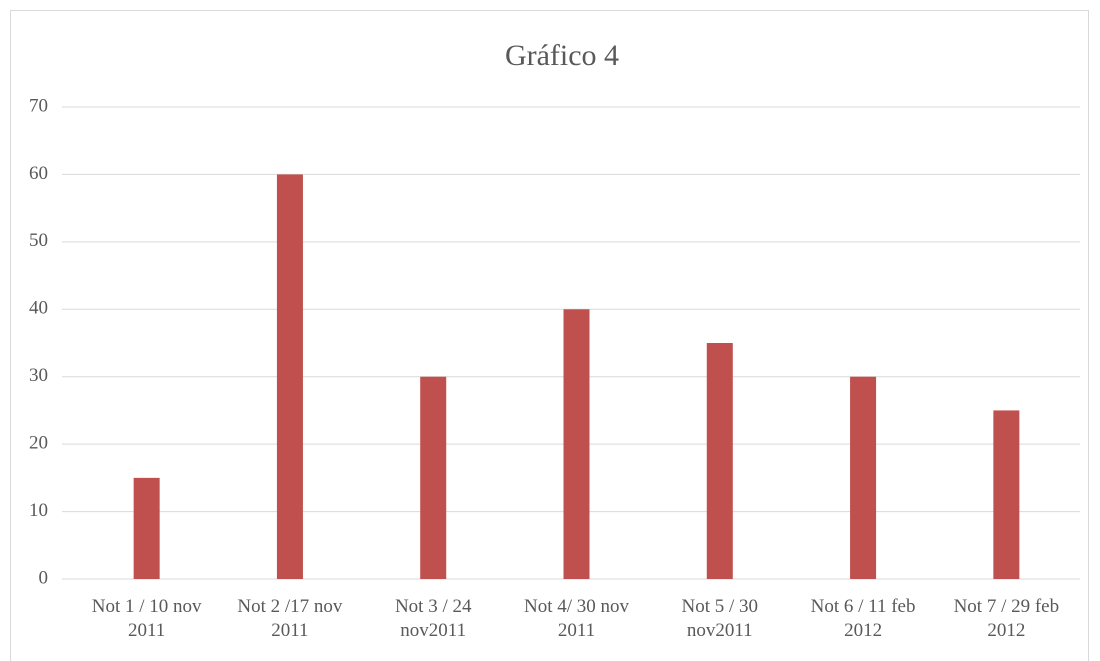  What do you see at coordinates (38, 443) in the screenshot?
I see `y-tick-label: 20` at bounding box center [38, 443].